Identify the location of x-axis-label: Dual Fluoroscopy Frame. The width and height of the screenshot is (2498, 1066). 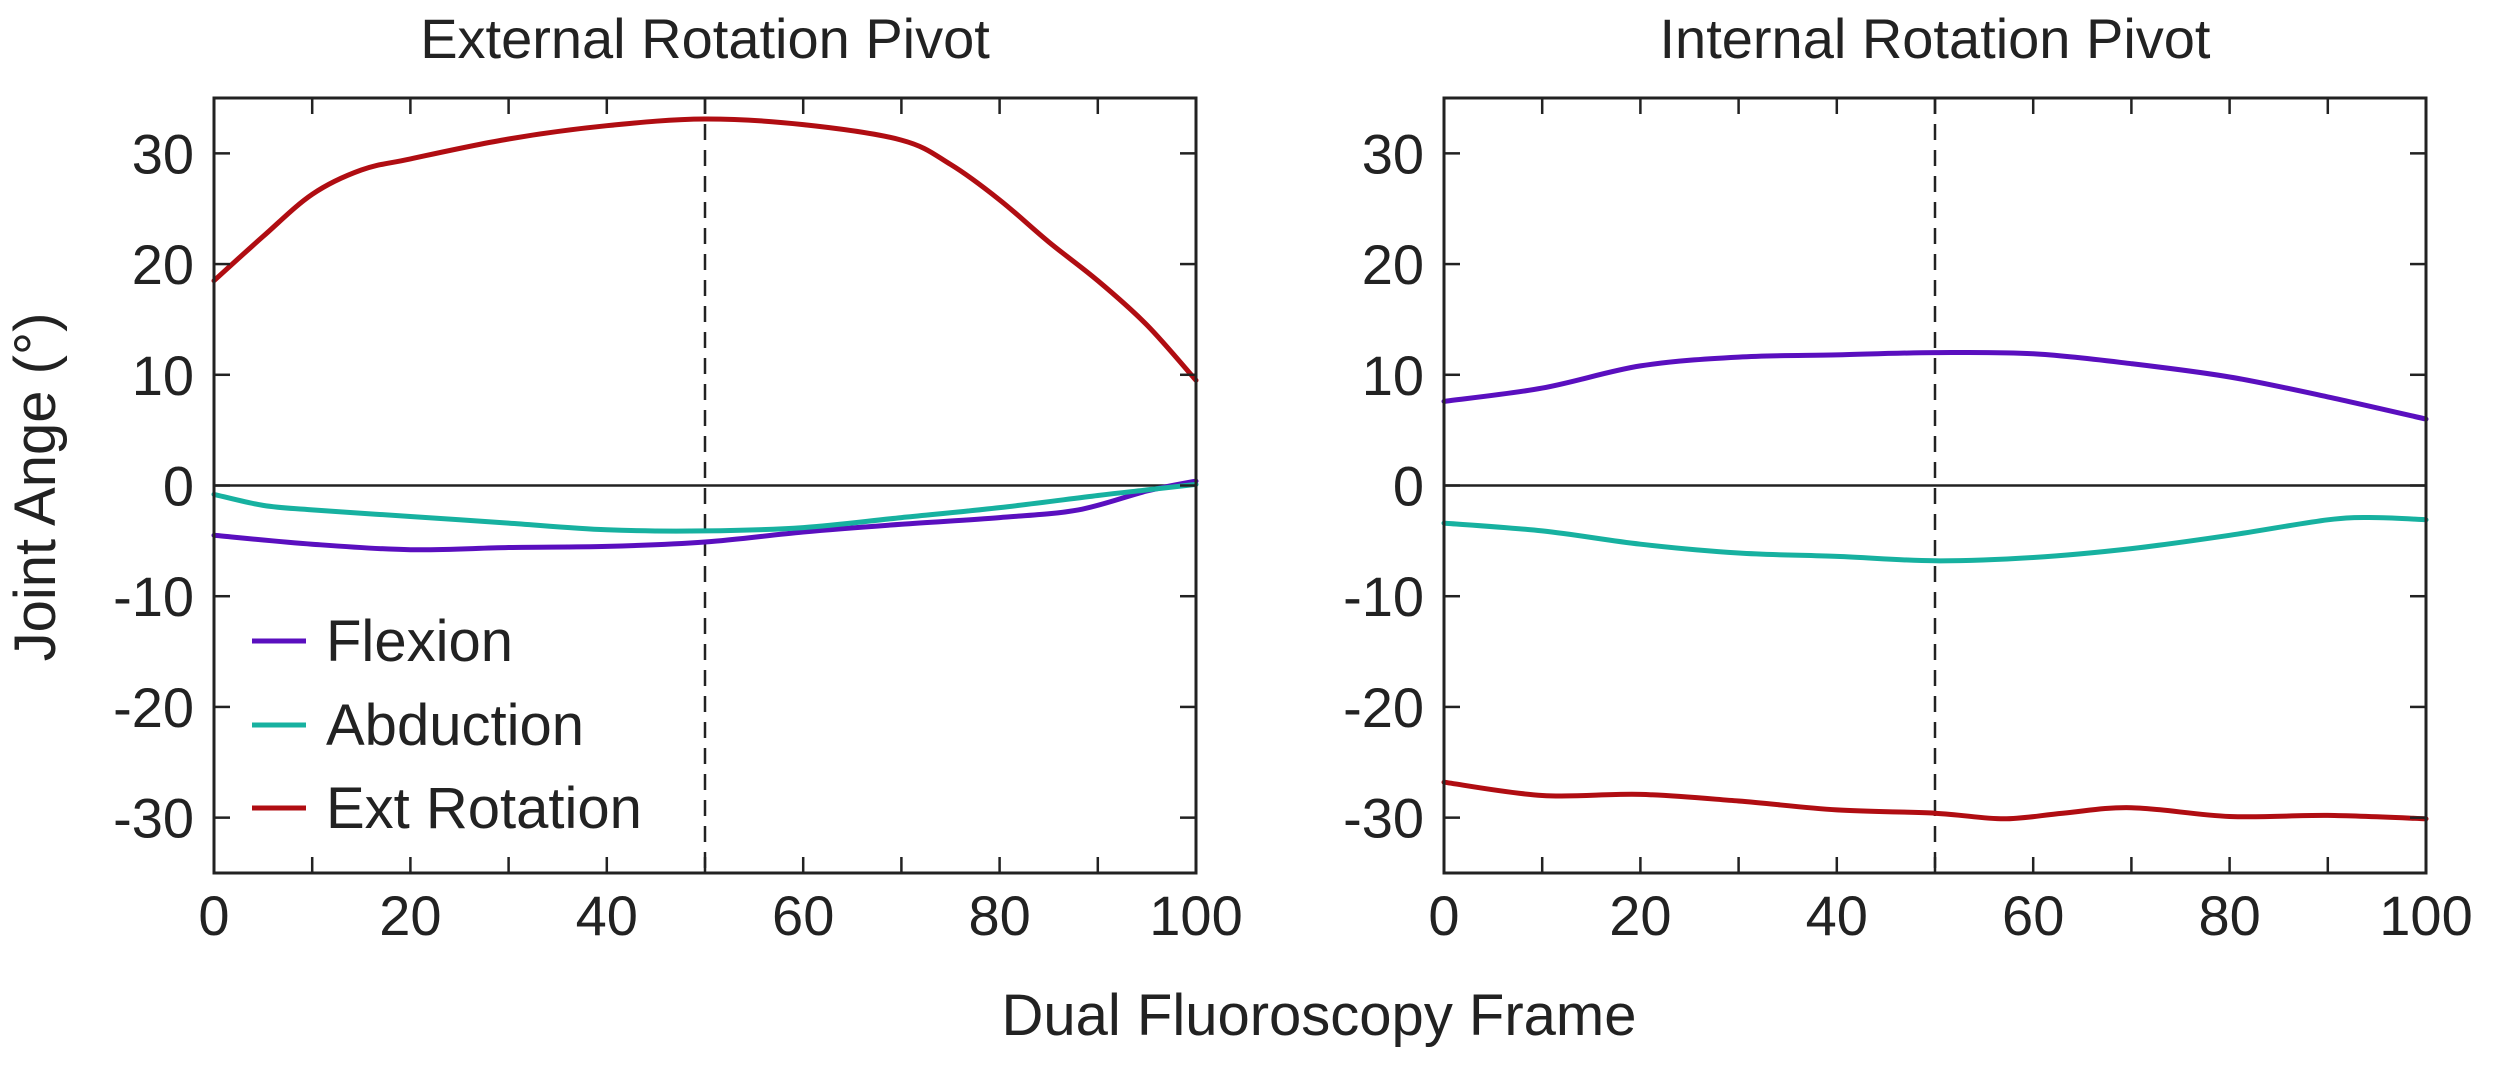
(1319, 1015).